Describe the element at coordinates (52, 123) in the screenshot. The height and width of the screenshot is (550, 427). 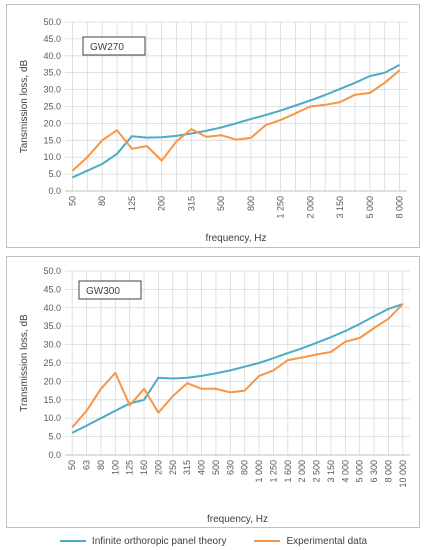
I see `gw270-y-tick-label: 20.0` at that location.